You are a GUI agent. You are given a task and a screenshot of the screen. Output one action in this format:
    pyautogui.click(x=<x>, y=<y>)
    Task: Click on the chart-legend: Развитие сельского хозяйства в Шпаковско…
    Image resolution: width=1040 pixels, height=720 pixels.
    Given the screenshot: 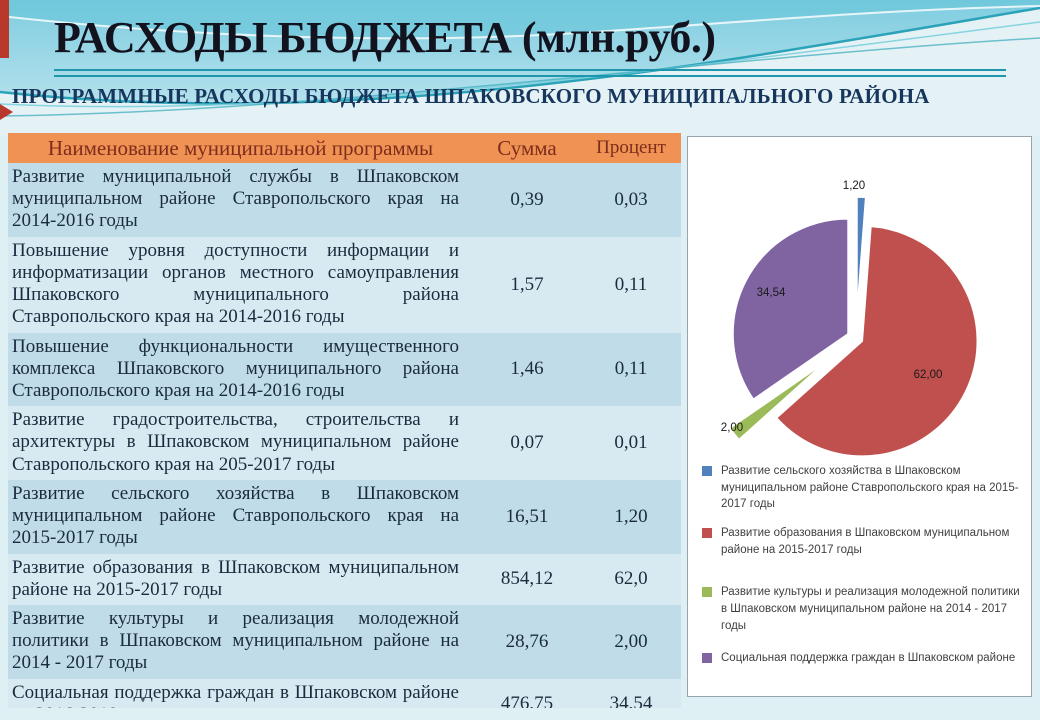 What is the action you would take?
    pyautogui.click(x=861, y=565)
    